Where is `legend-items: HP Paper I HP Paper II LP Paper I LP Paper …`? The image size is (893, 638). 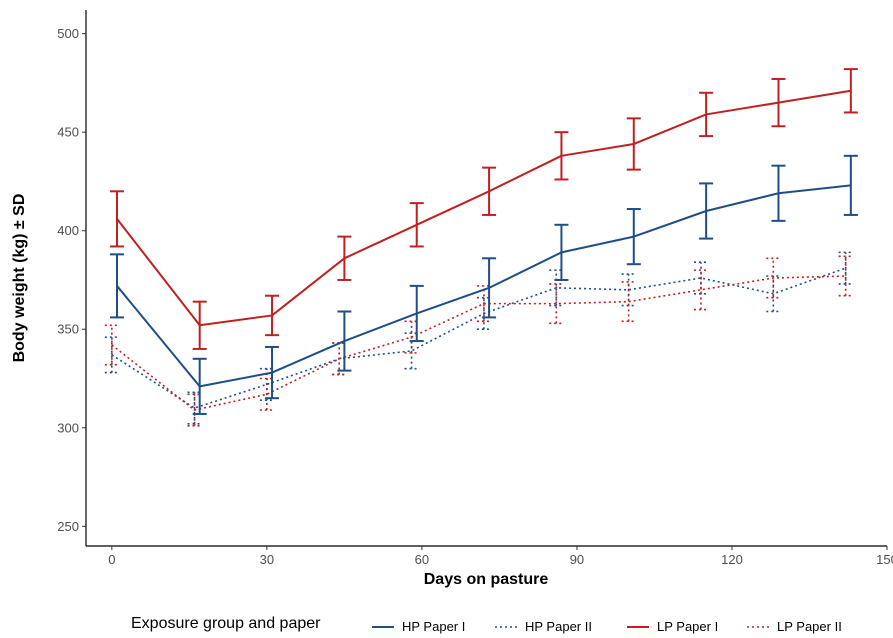
legend-items: HP Paper I HP Paper II LP Paper I LP Paper … is located at coordinates (607, 626).